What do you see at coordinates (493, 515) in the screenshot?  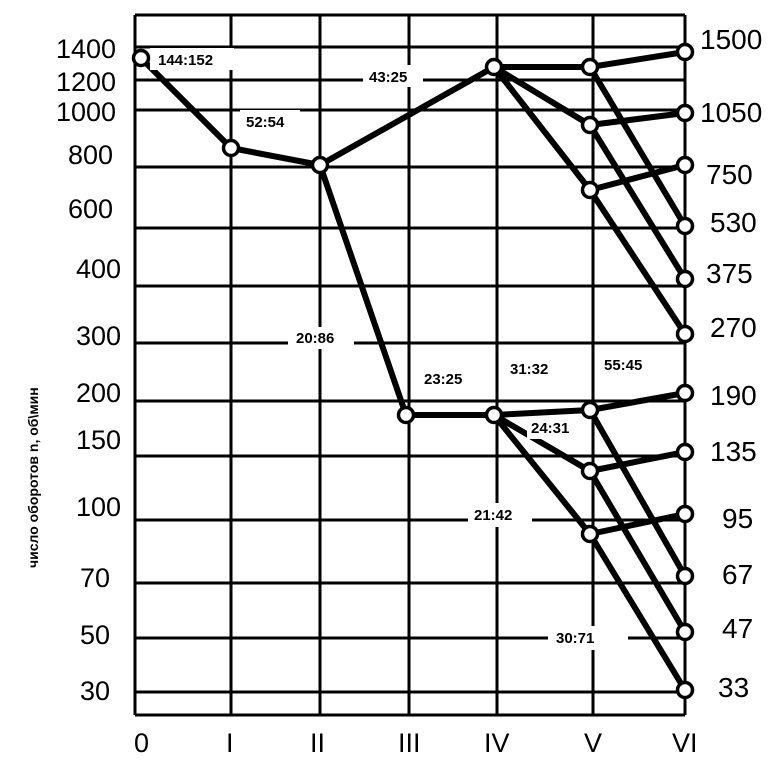 I see `ratio-label: 21:42` at bounding box center [493, 515].